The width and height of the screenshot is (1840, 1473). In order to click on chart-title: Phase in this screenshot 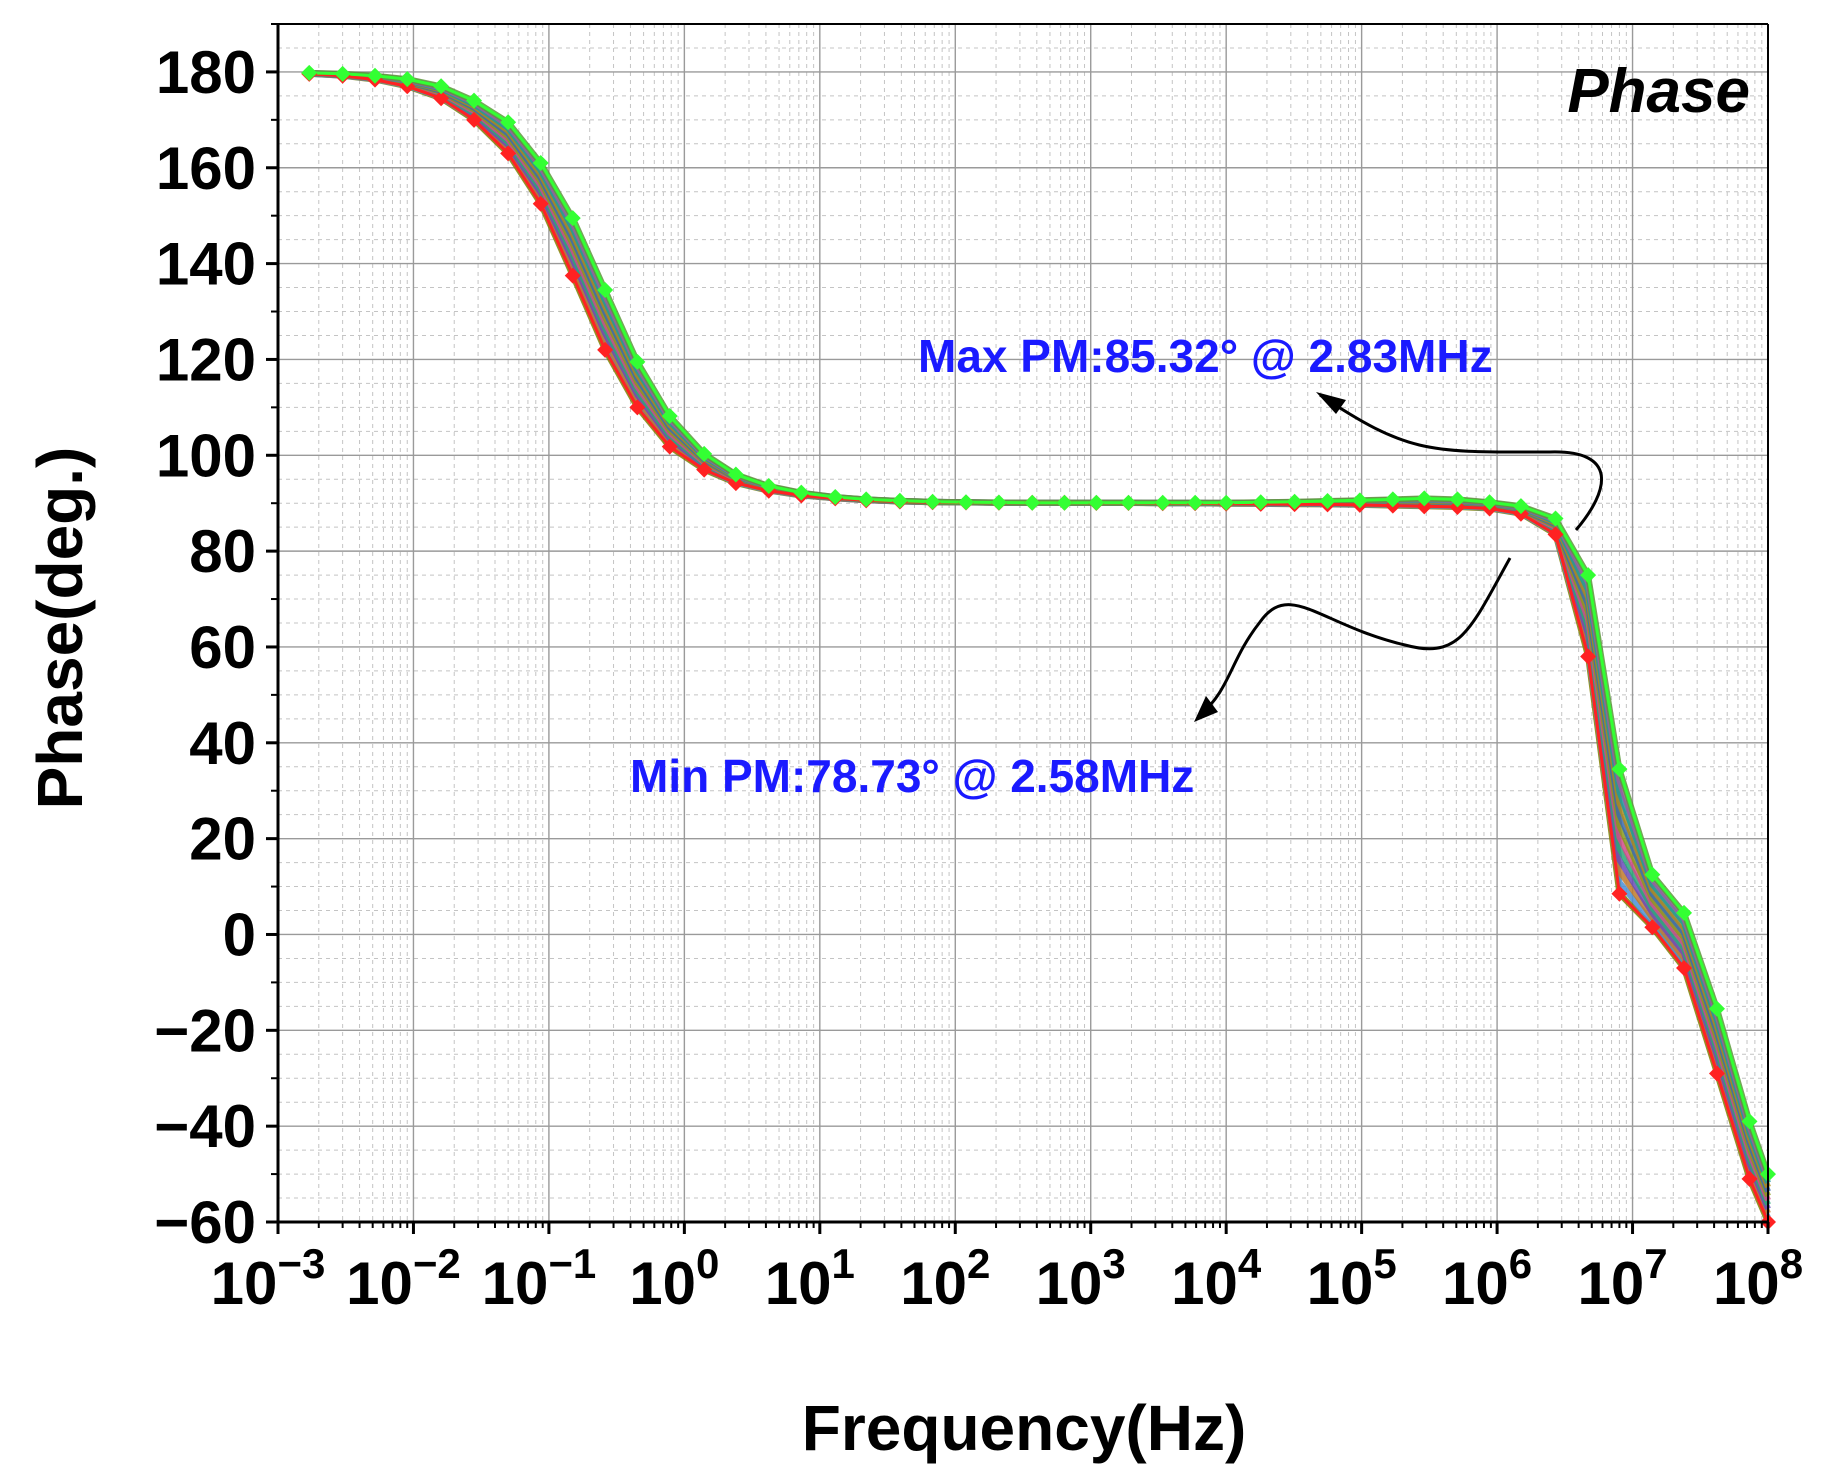, I will do `click(1658, 91)`.